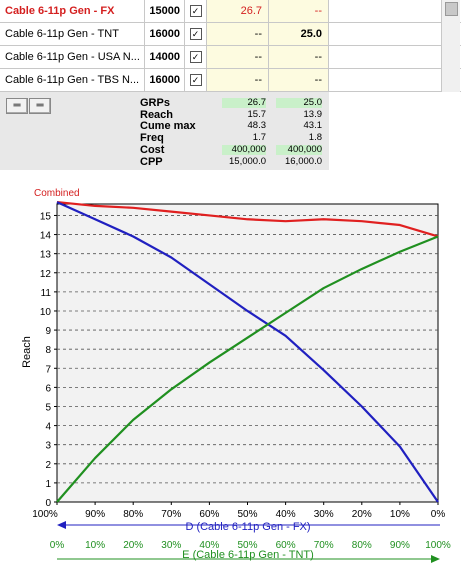 Image resolution: width=461 pixels, height=571 pixels. I want to click on budget-value: 14000, so click(165, 57).